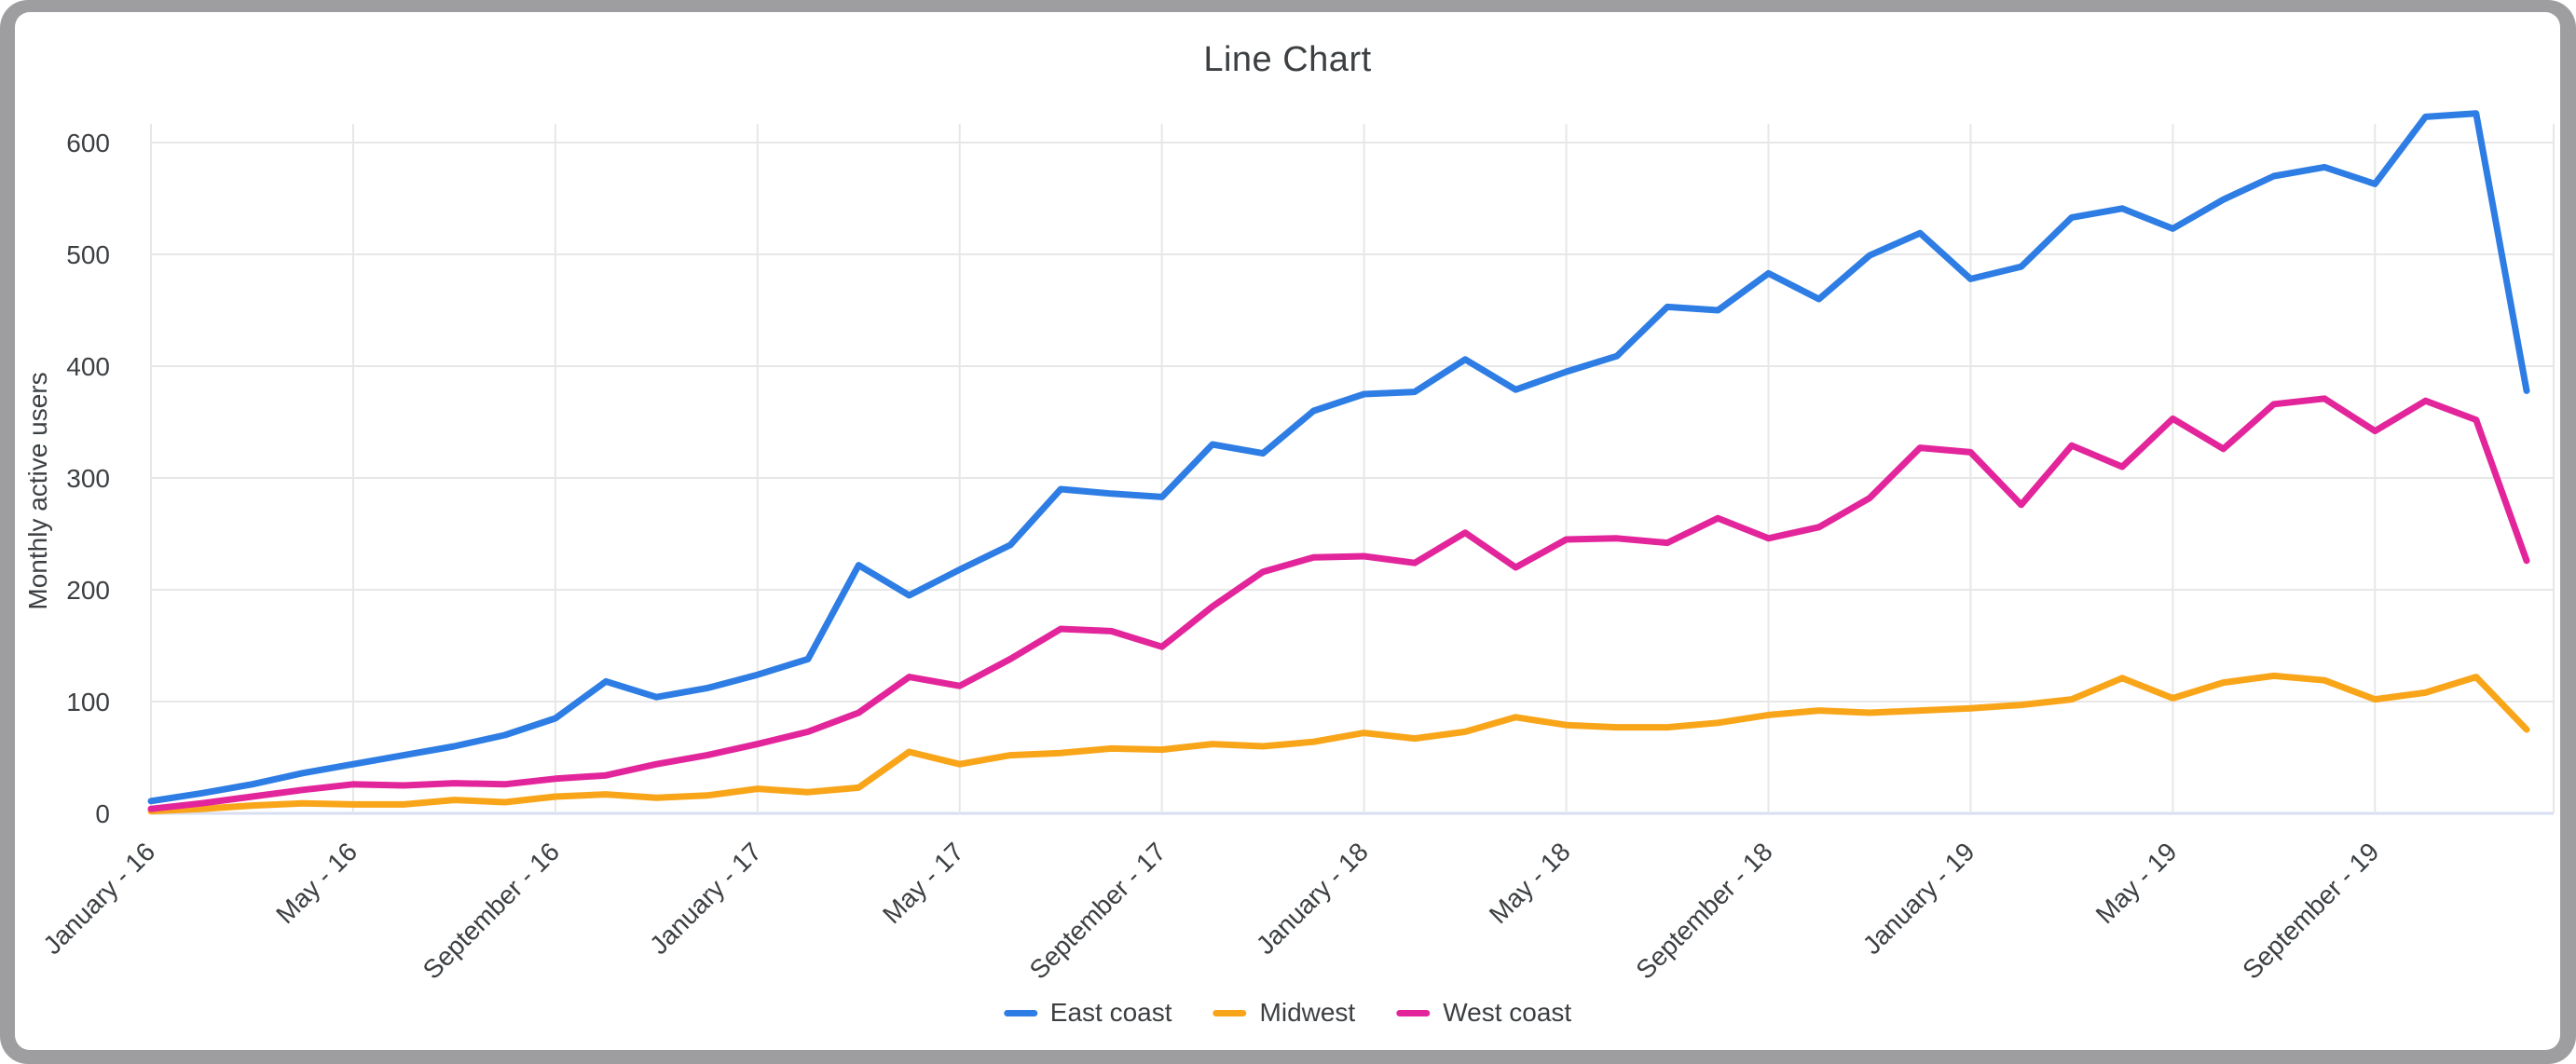 This screenshot has height=1064, width=2576. I want to click on legend-item-west-coast: West coast, so click(1483, 1013).